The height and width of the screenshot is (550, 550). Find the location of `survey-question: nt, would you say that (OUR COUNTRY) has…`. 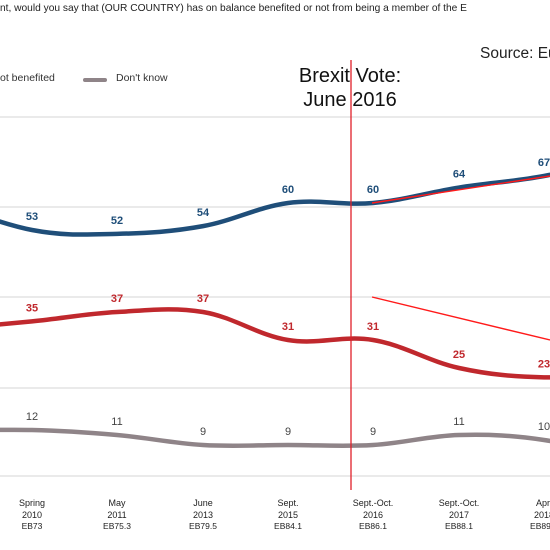

survey-question: nt, would you say that (OUR COUNTRY) has… is located at coordinates (233, 8).